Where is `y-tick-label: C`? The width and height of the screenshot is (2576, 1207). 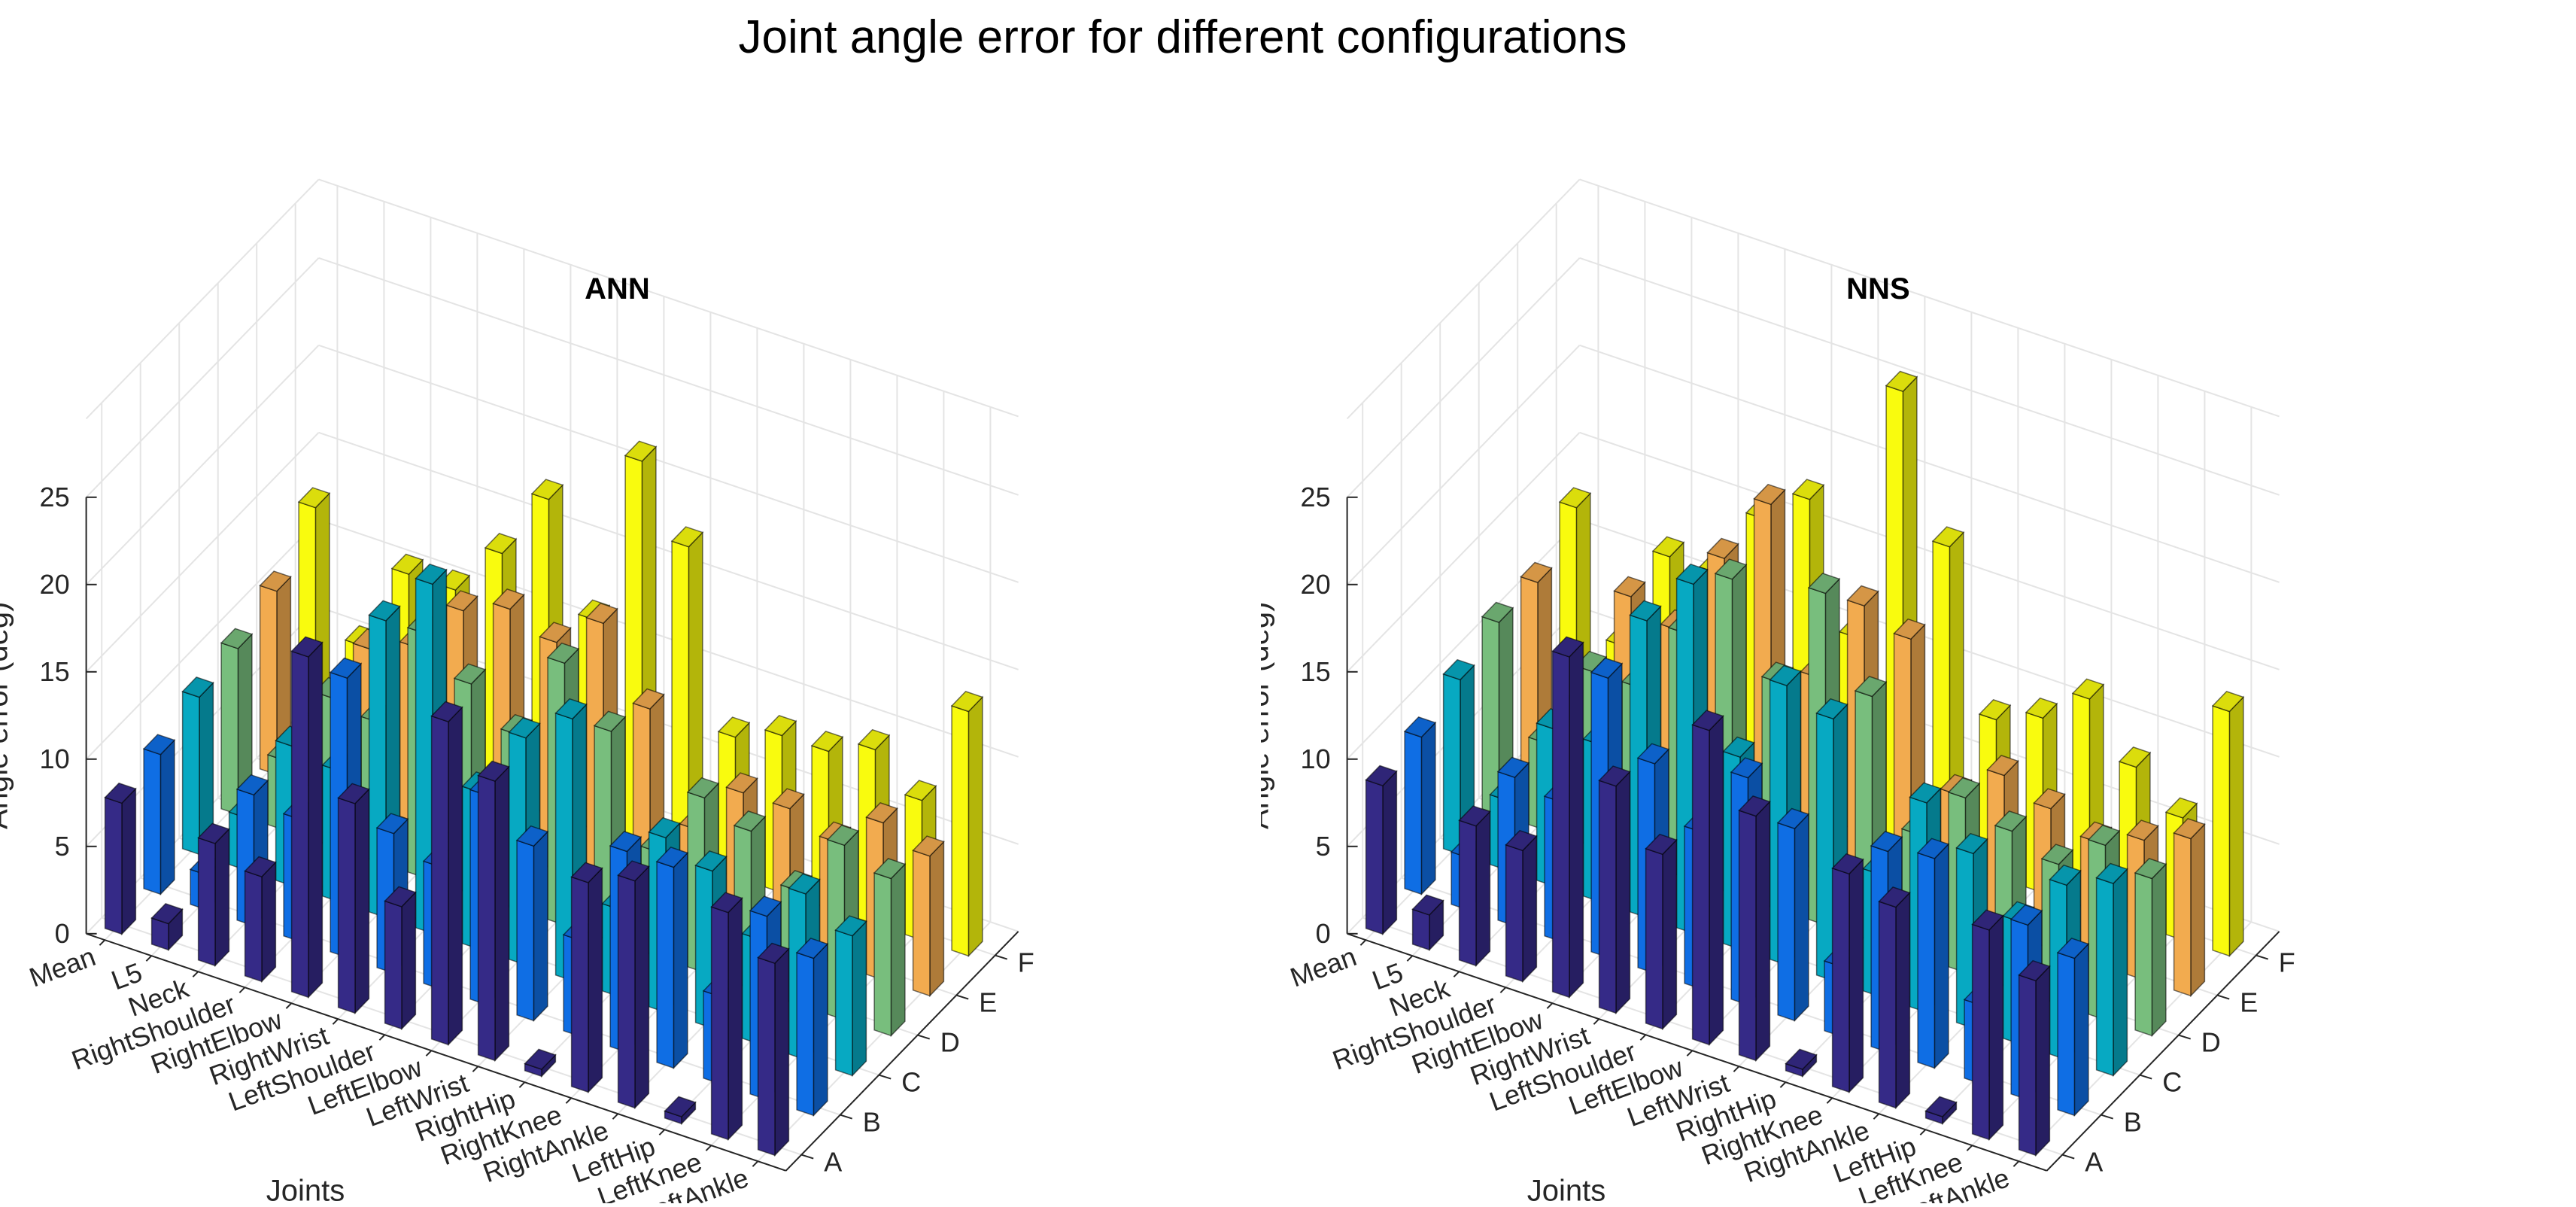 y-tick-label: C is located at coordinates (2172, 1082).